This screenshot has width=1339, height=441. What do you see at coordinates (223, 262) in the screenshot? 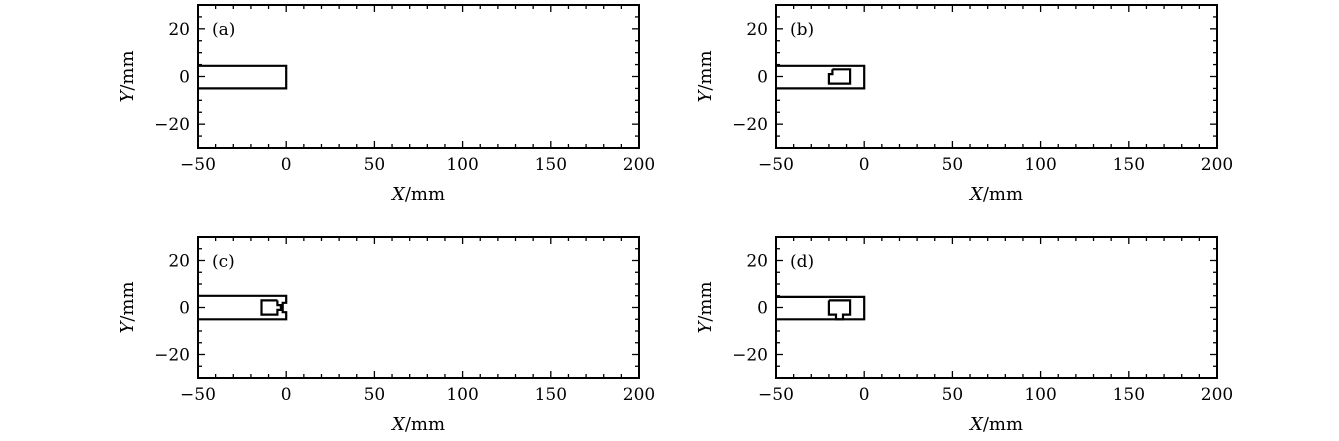
I see `panel-label: (c)` at bounding box center [223, 262].